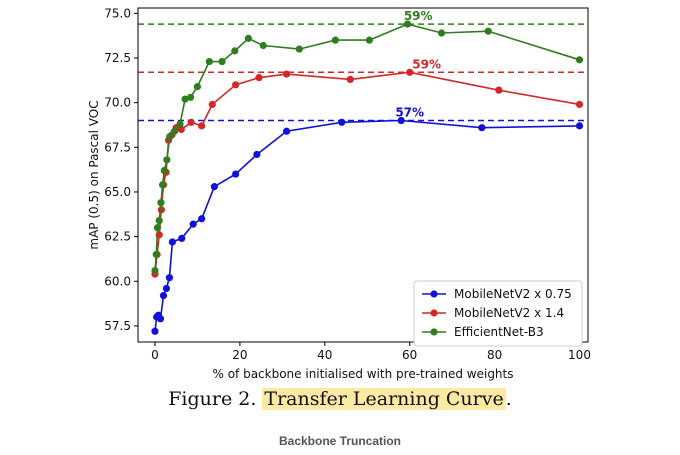  I want to click on legend-box, so click(498, 313).